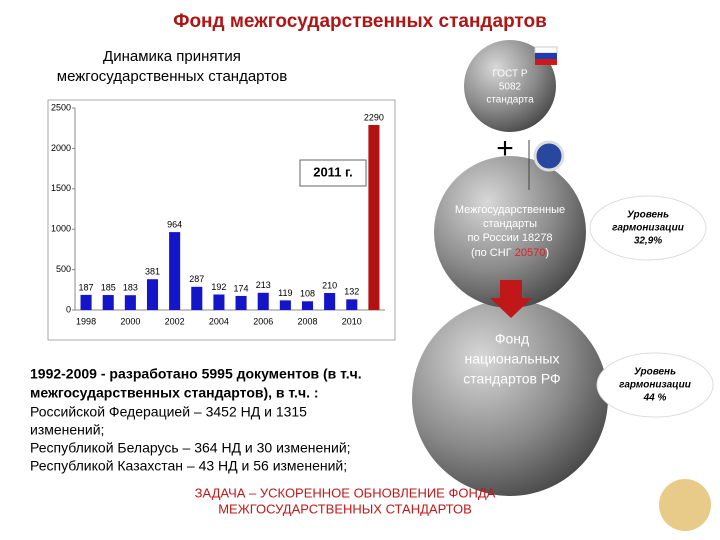  Describe the element at coordinates (505, 148) in the screenshot. I see `plus: +` at that location.